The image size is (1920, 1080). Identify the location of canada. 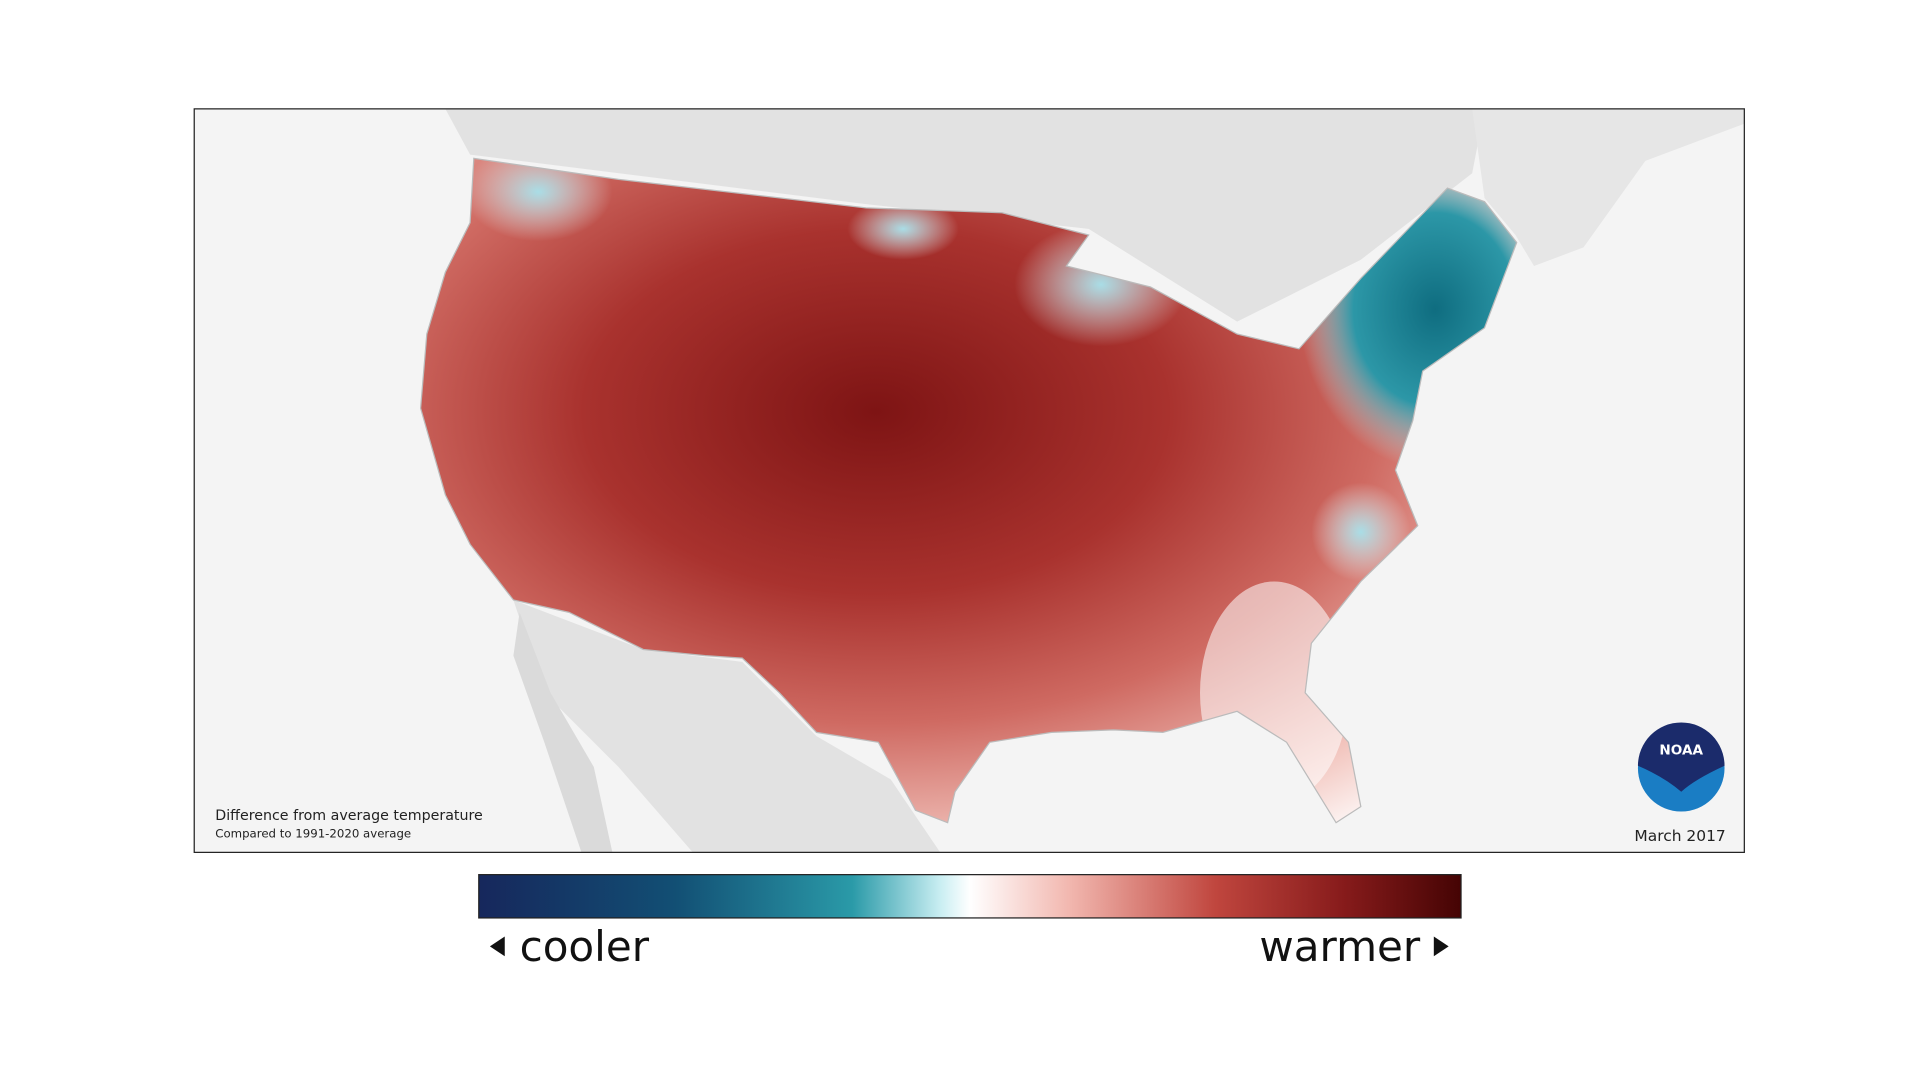
(965, 215).